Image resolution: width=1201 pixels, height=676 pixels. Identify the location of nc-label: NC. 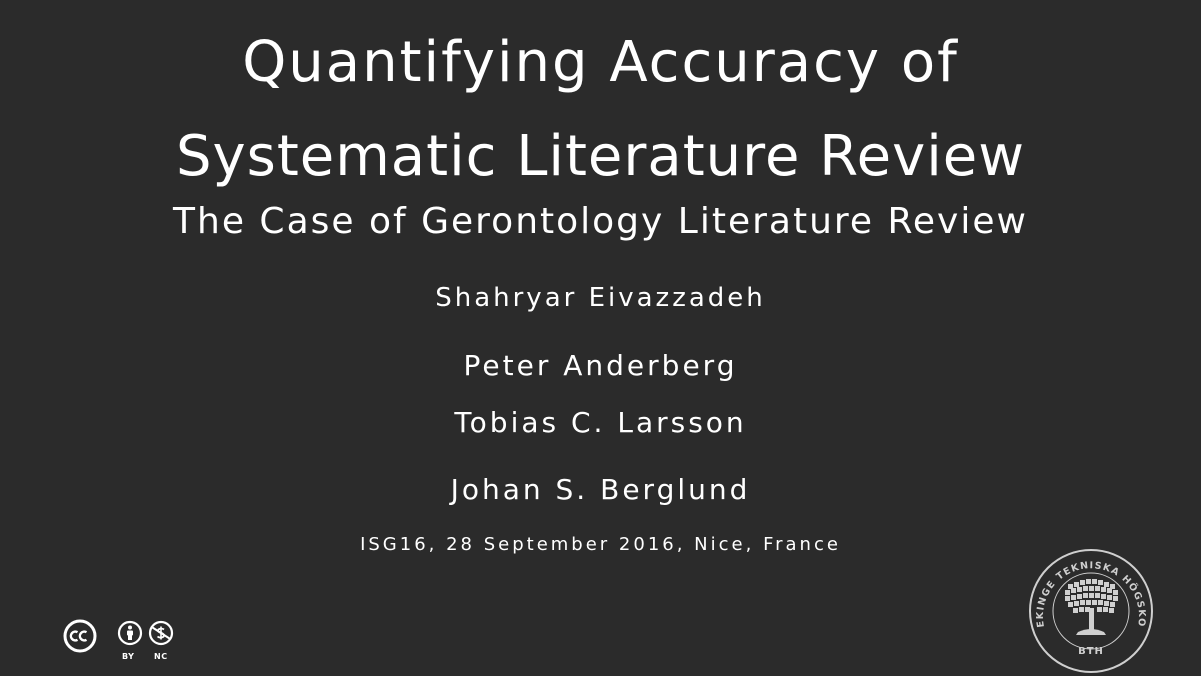
(161, 656).